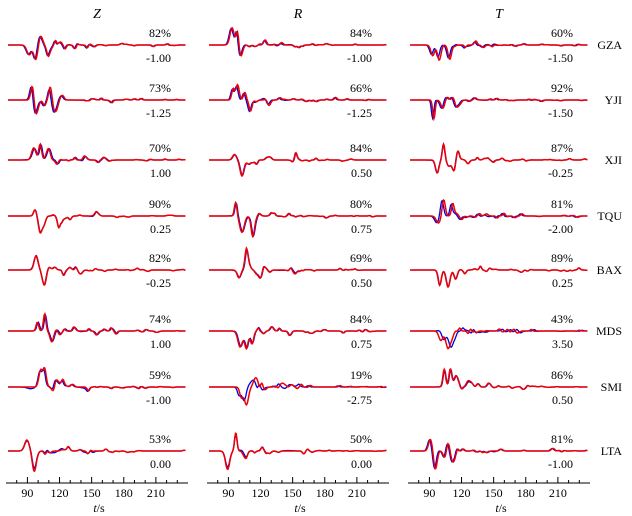  I want to click on station-label-xji: XJI, so click(613, 160).